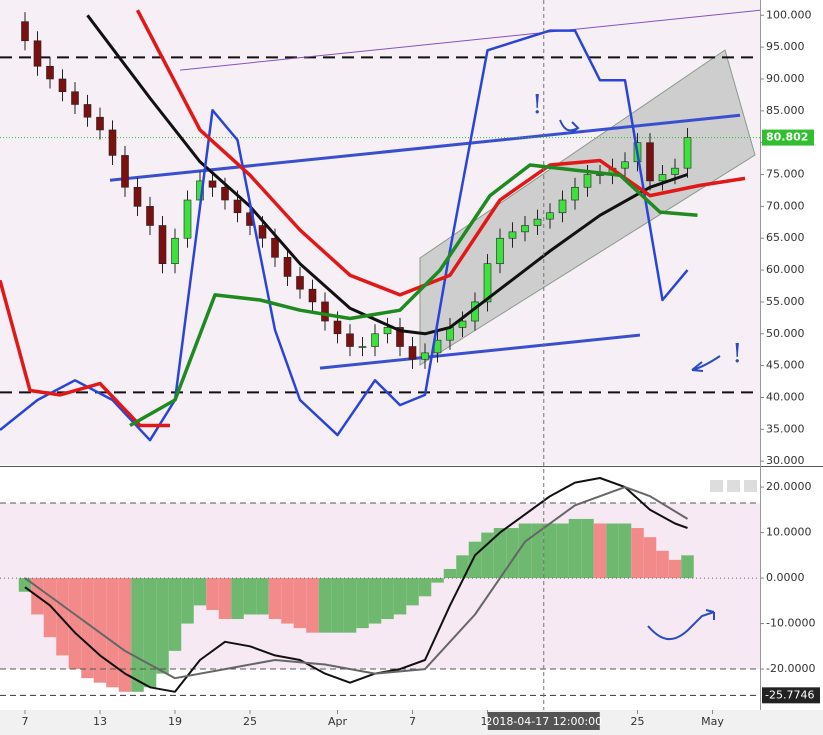 The width and height of the screenshot is (823, 735). Describe the element at coordinates (785, 205) in the screenshot. I see `y-tick-label: 70.000` at that location.